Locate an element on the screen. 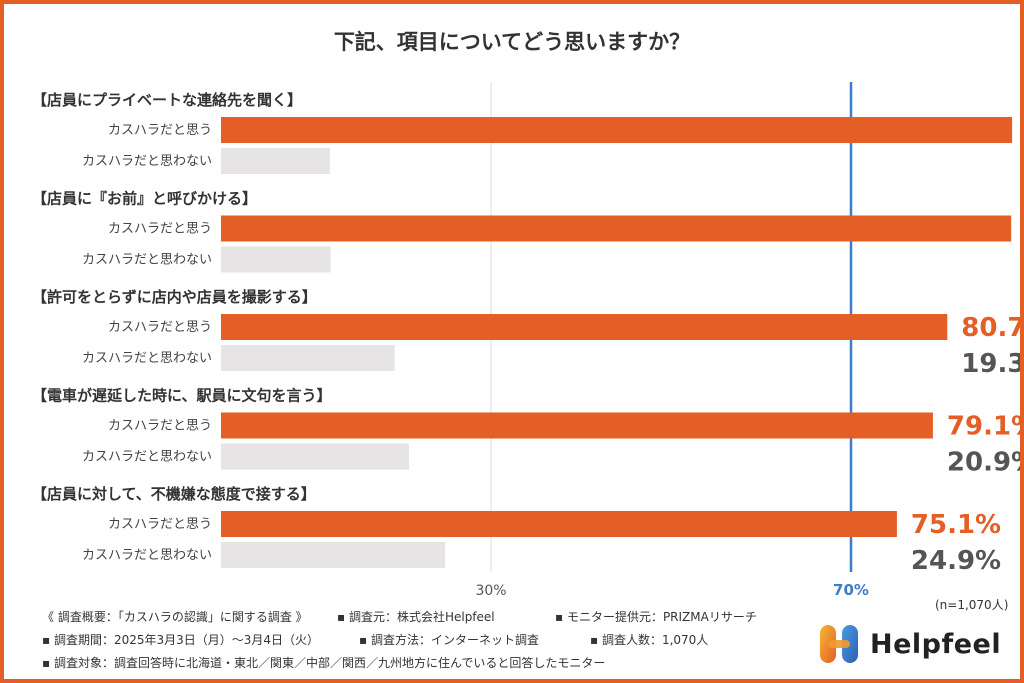 The height and width of the screenshot is (683, 1024). helpfeel-logo: Helpfeel is located at coordinates (909, 644).